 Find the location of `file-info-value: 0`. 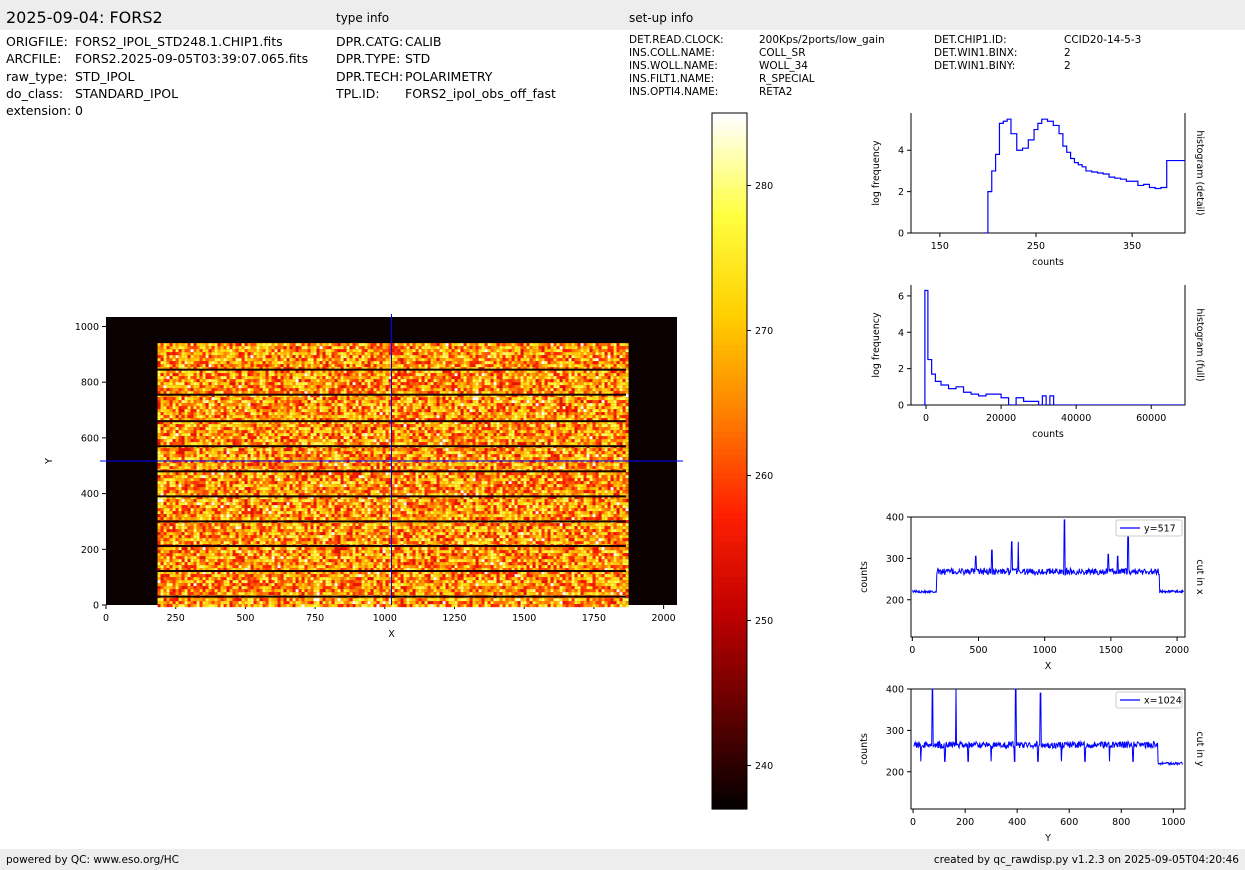

file-info-value: 0 is located at coordinates (79, 110).